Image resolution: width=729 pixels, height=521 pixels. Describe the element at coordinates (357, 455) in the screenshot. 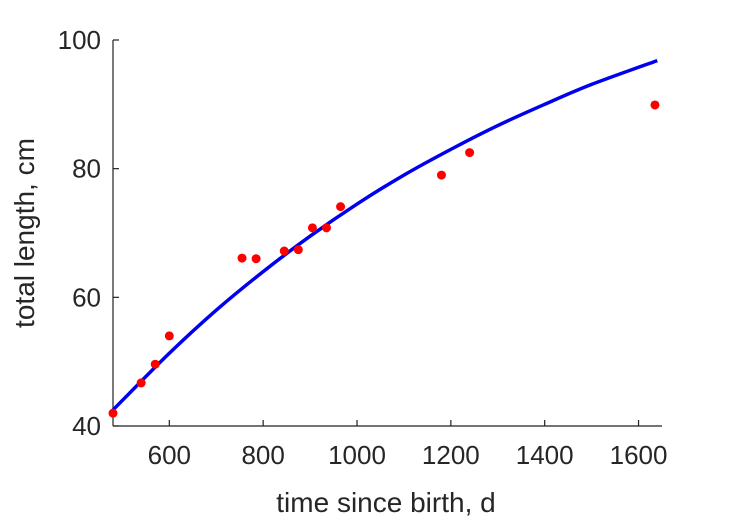

I see `x-tick-label: 1000` at that location.